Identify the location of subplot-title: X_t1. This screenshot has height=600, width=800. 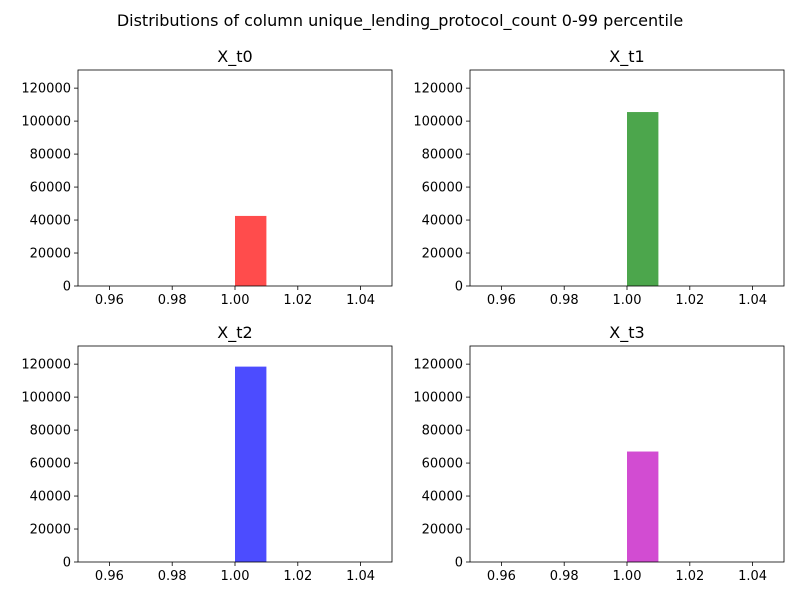
(626, 57).